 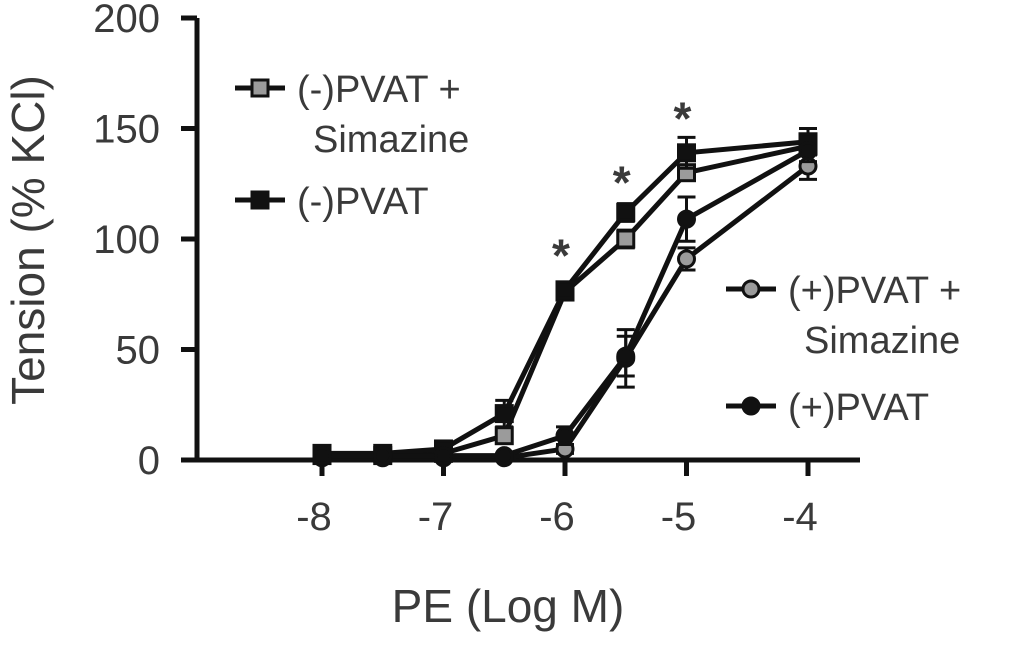 I want to click on legend-item-3: (+)PVAT, so click(x=827, y=408).